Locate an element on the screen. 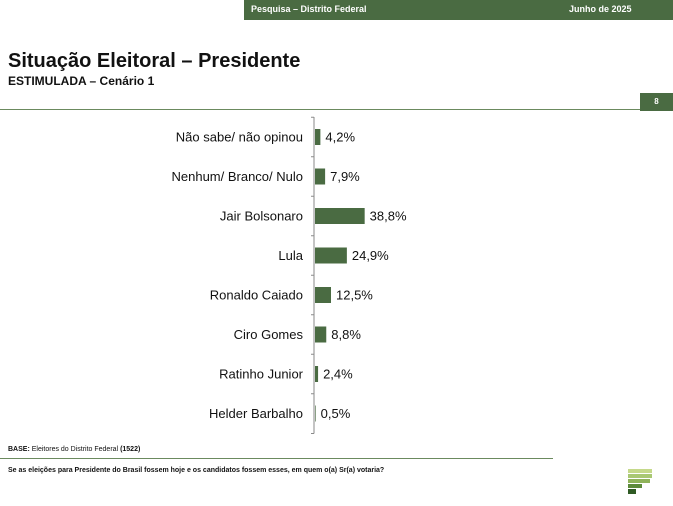 This screenshot has height=506, width=673. base-text: Eleitores do Distrito Federal is located at coordinates (75, 449).